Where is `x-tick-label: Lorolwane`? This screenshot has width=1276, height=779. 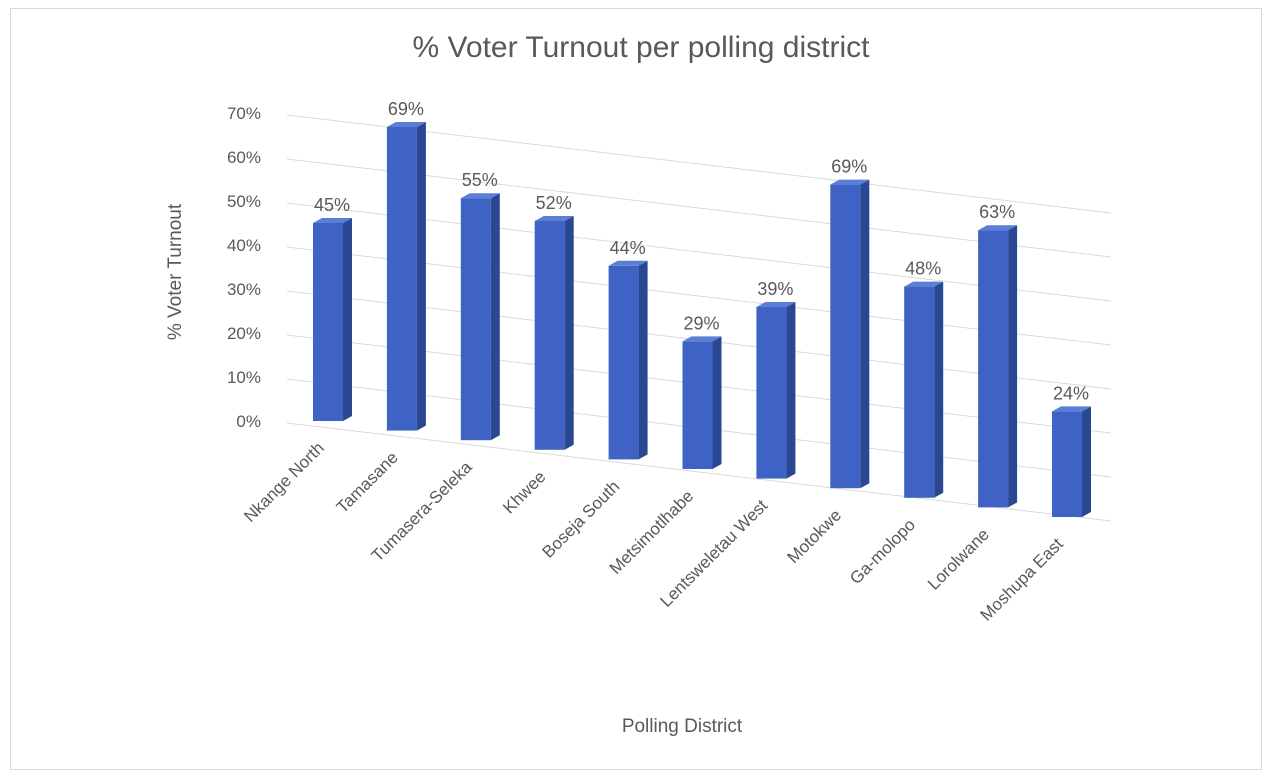 x-tick-label: Lorolwane is located at coordinates (958, 559).